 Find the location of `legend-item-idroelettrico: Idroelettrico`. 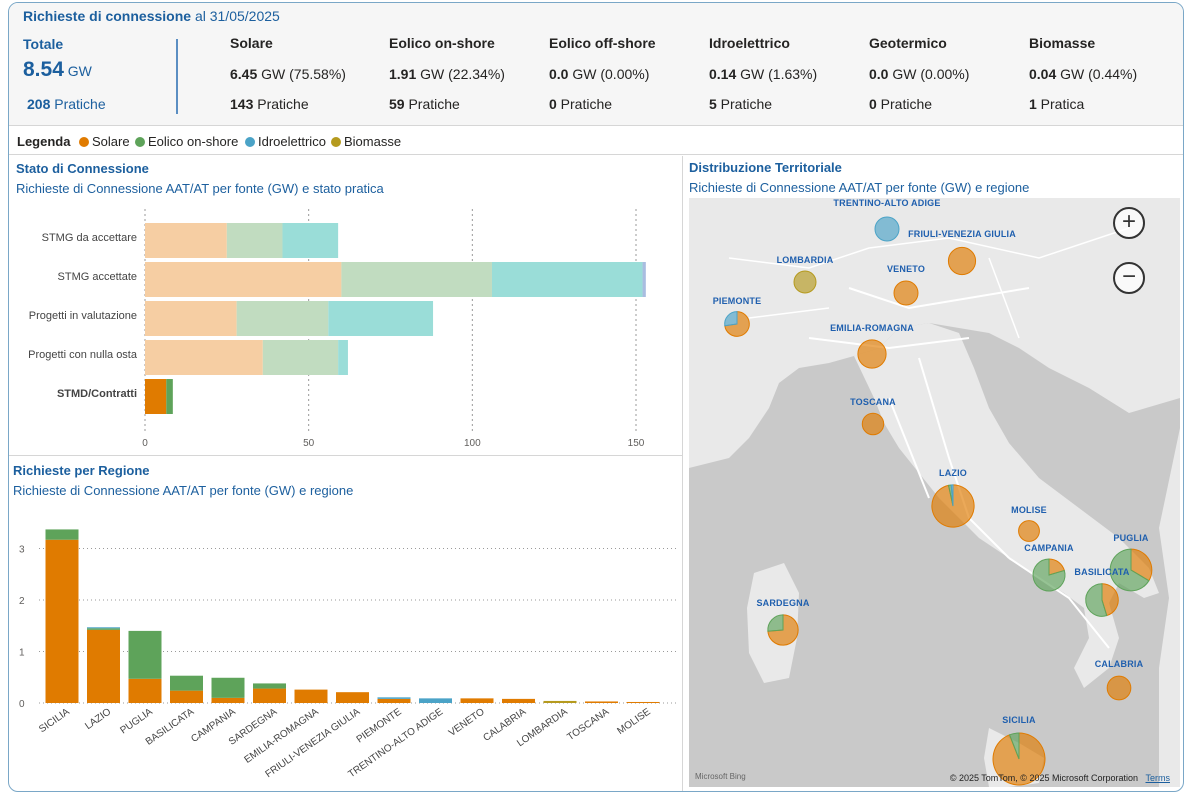

legend-item-idroelettrico: Idroelettrico is located at coordinates (285, 141).